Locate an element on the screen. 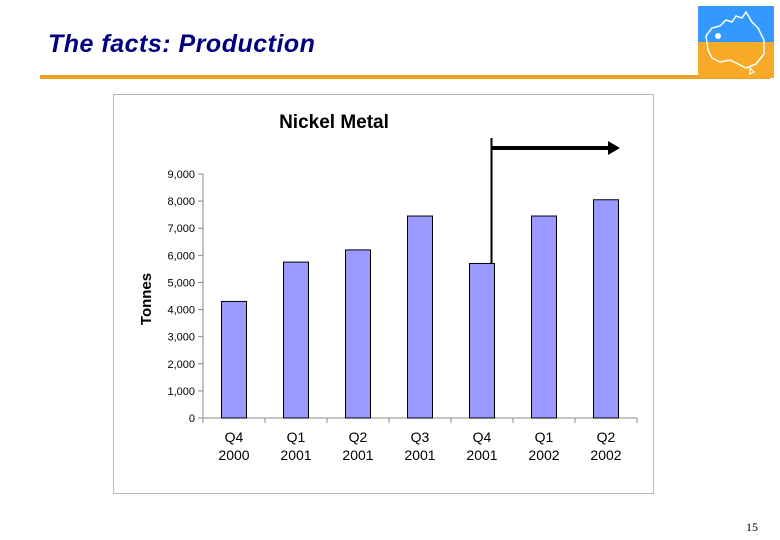  y-tick-label: 0 is located at coordinates (192, 419).